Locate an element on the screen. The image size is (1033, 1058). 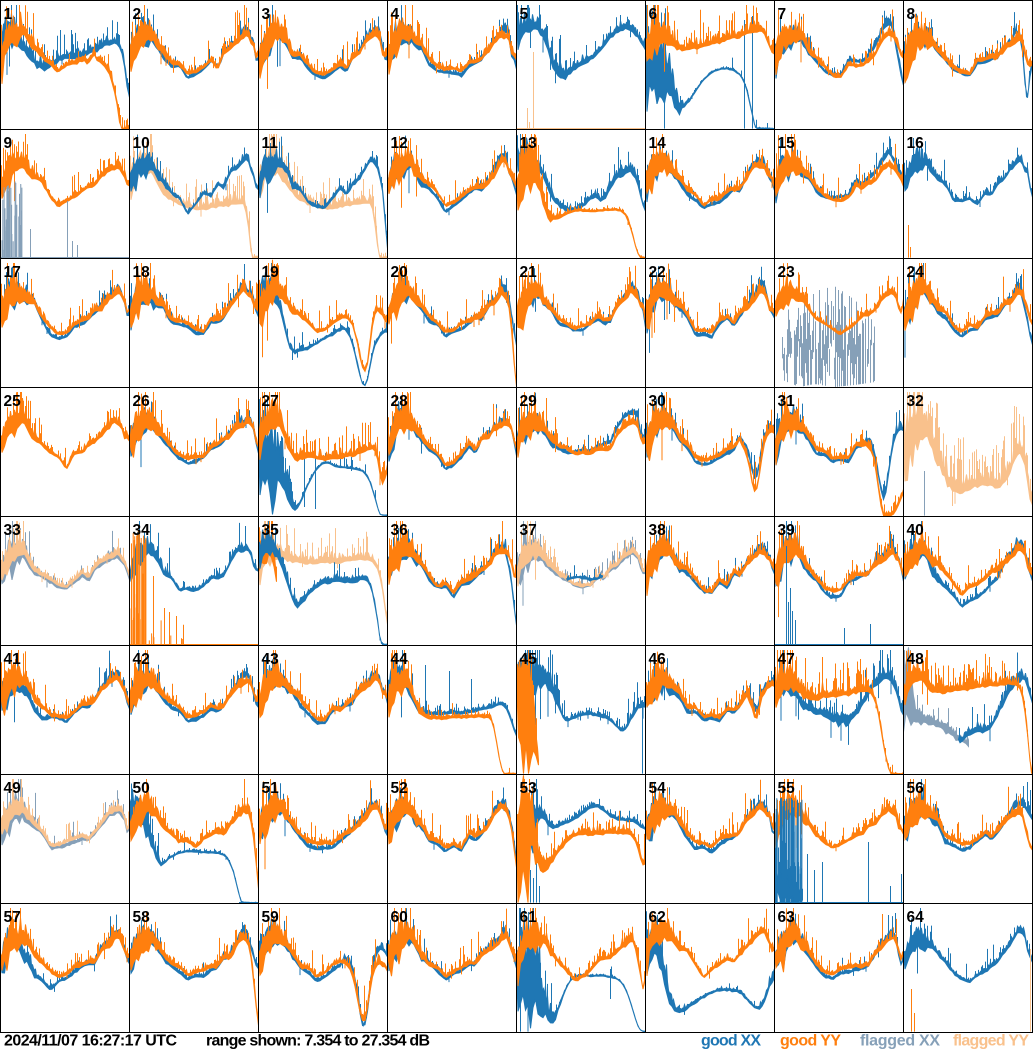
svg-text: 28 is located at coordinates (400, 401).